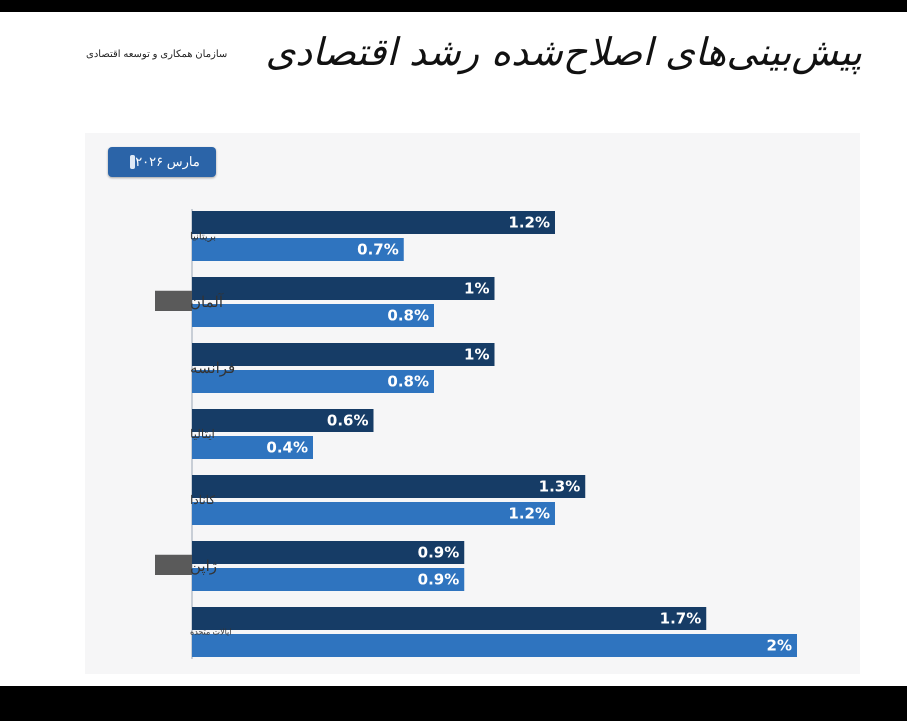  Describe the element at coordinates (563, 52) in the screenshot. I see `chart-title: پیش‌بینی‌های اصلاح‌شده رشد اقتصادی` at that location.